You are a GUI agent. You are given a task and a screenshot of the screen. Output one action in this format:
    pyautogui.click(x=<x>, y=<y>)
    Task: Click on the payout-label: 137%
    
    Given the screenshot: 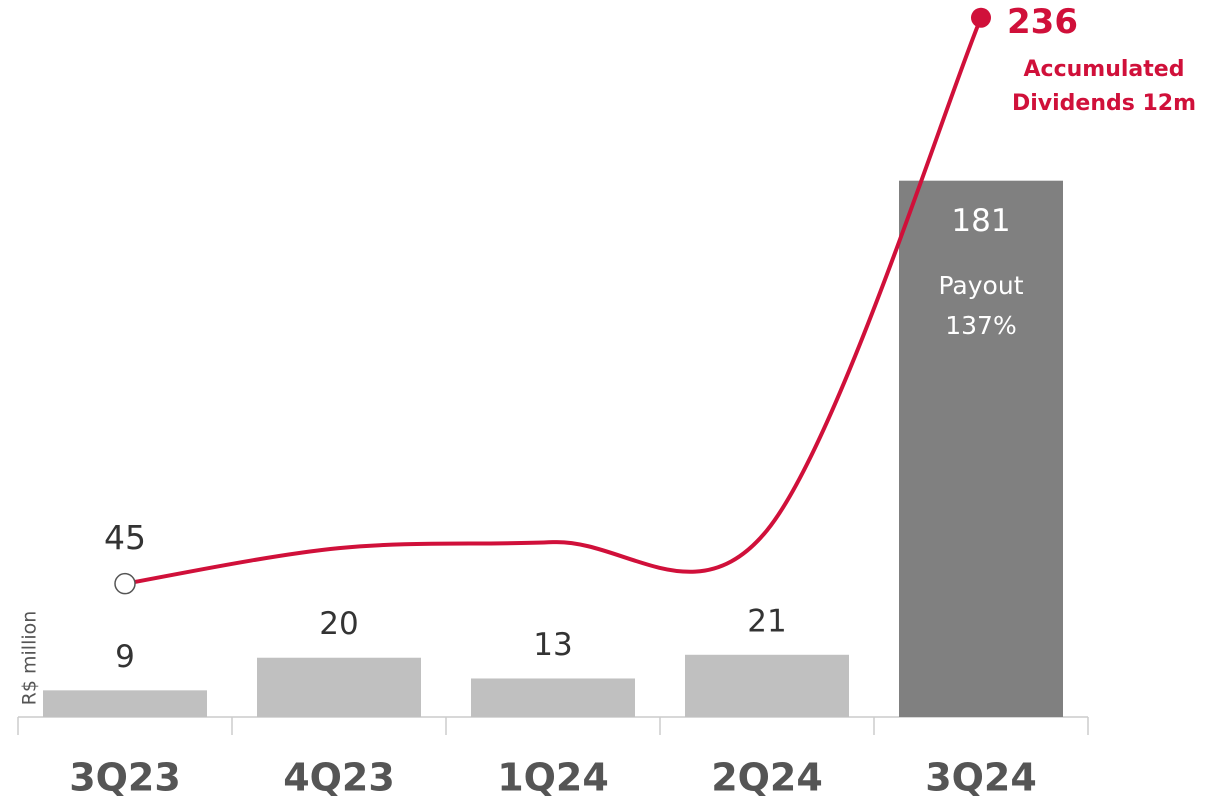 What is the action you would take?
    pyautogui.click(x=980, y=325)
    